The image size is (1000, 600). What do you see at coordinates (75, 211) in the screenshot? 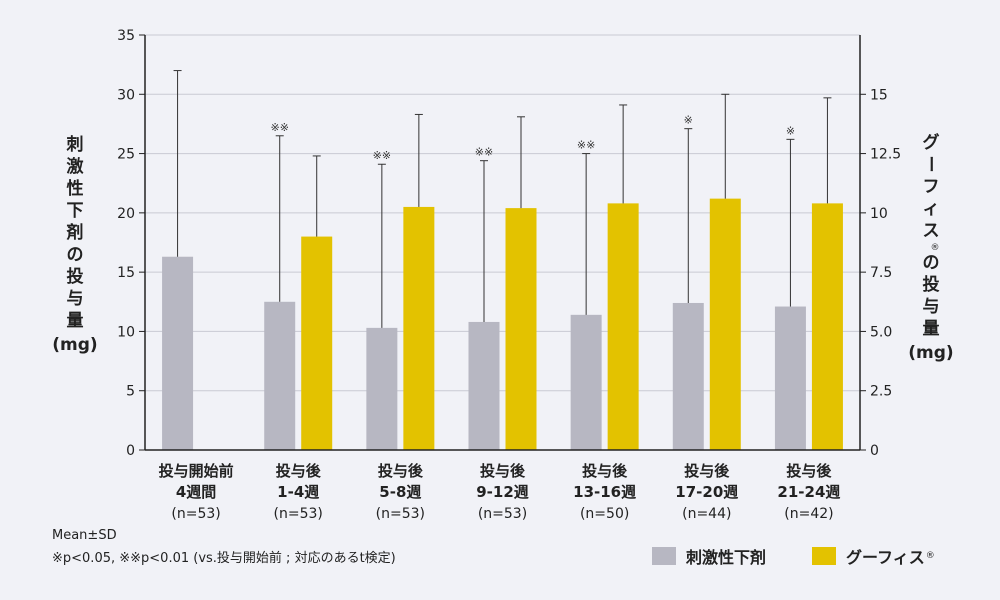
I see `y-left-title-char-3: 下` at bounding box center [75, 211].